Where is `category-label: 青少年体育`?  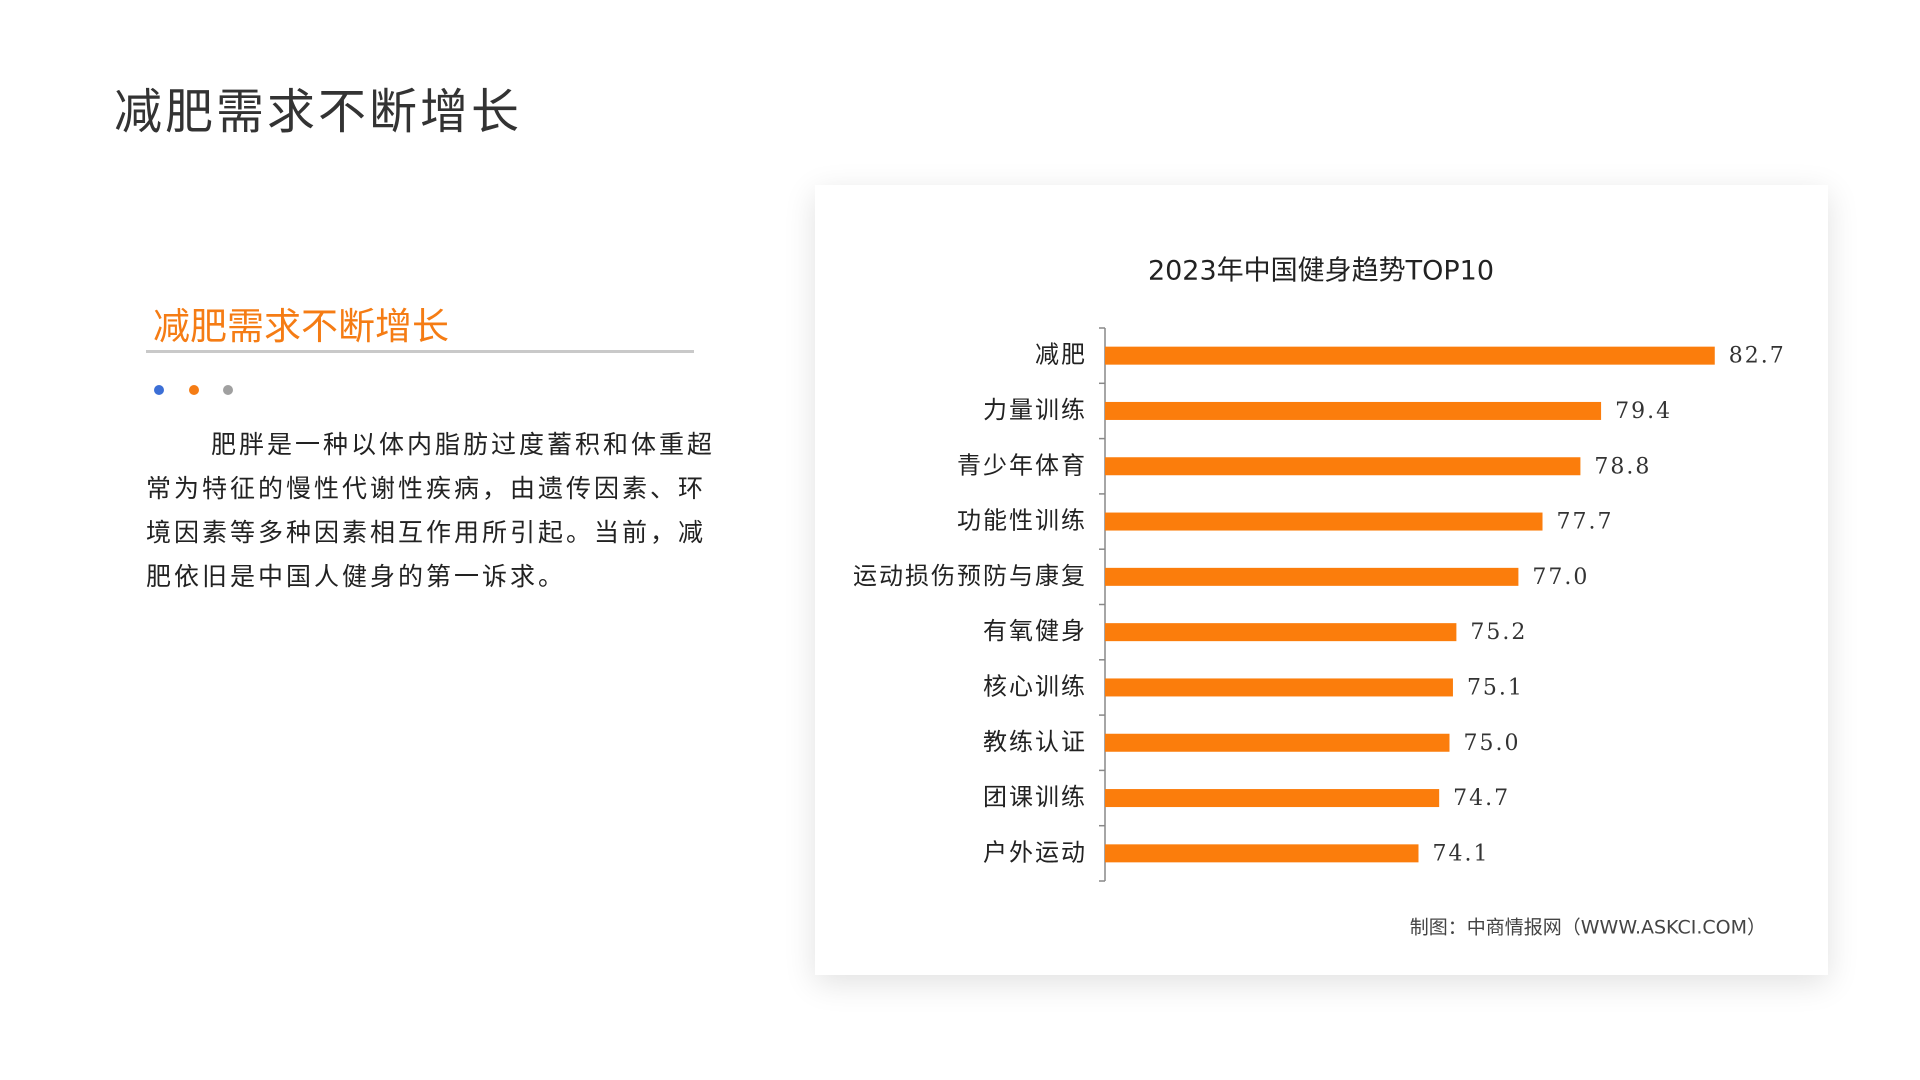
category-label: 青少年体育 is located at coordinates (1022, 465).